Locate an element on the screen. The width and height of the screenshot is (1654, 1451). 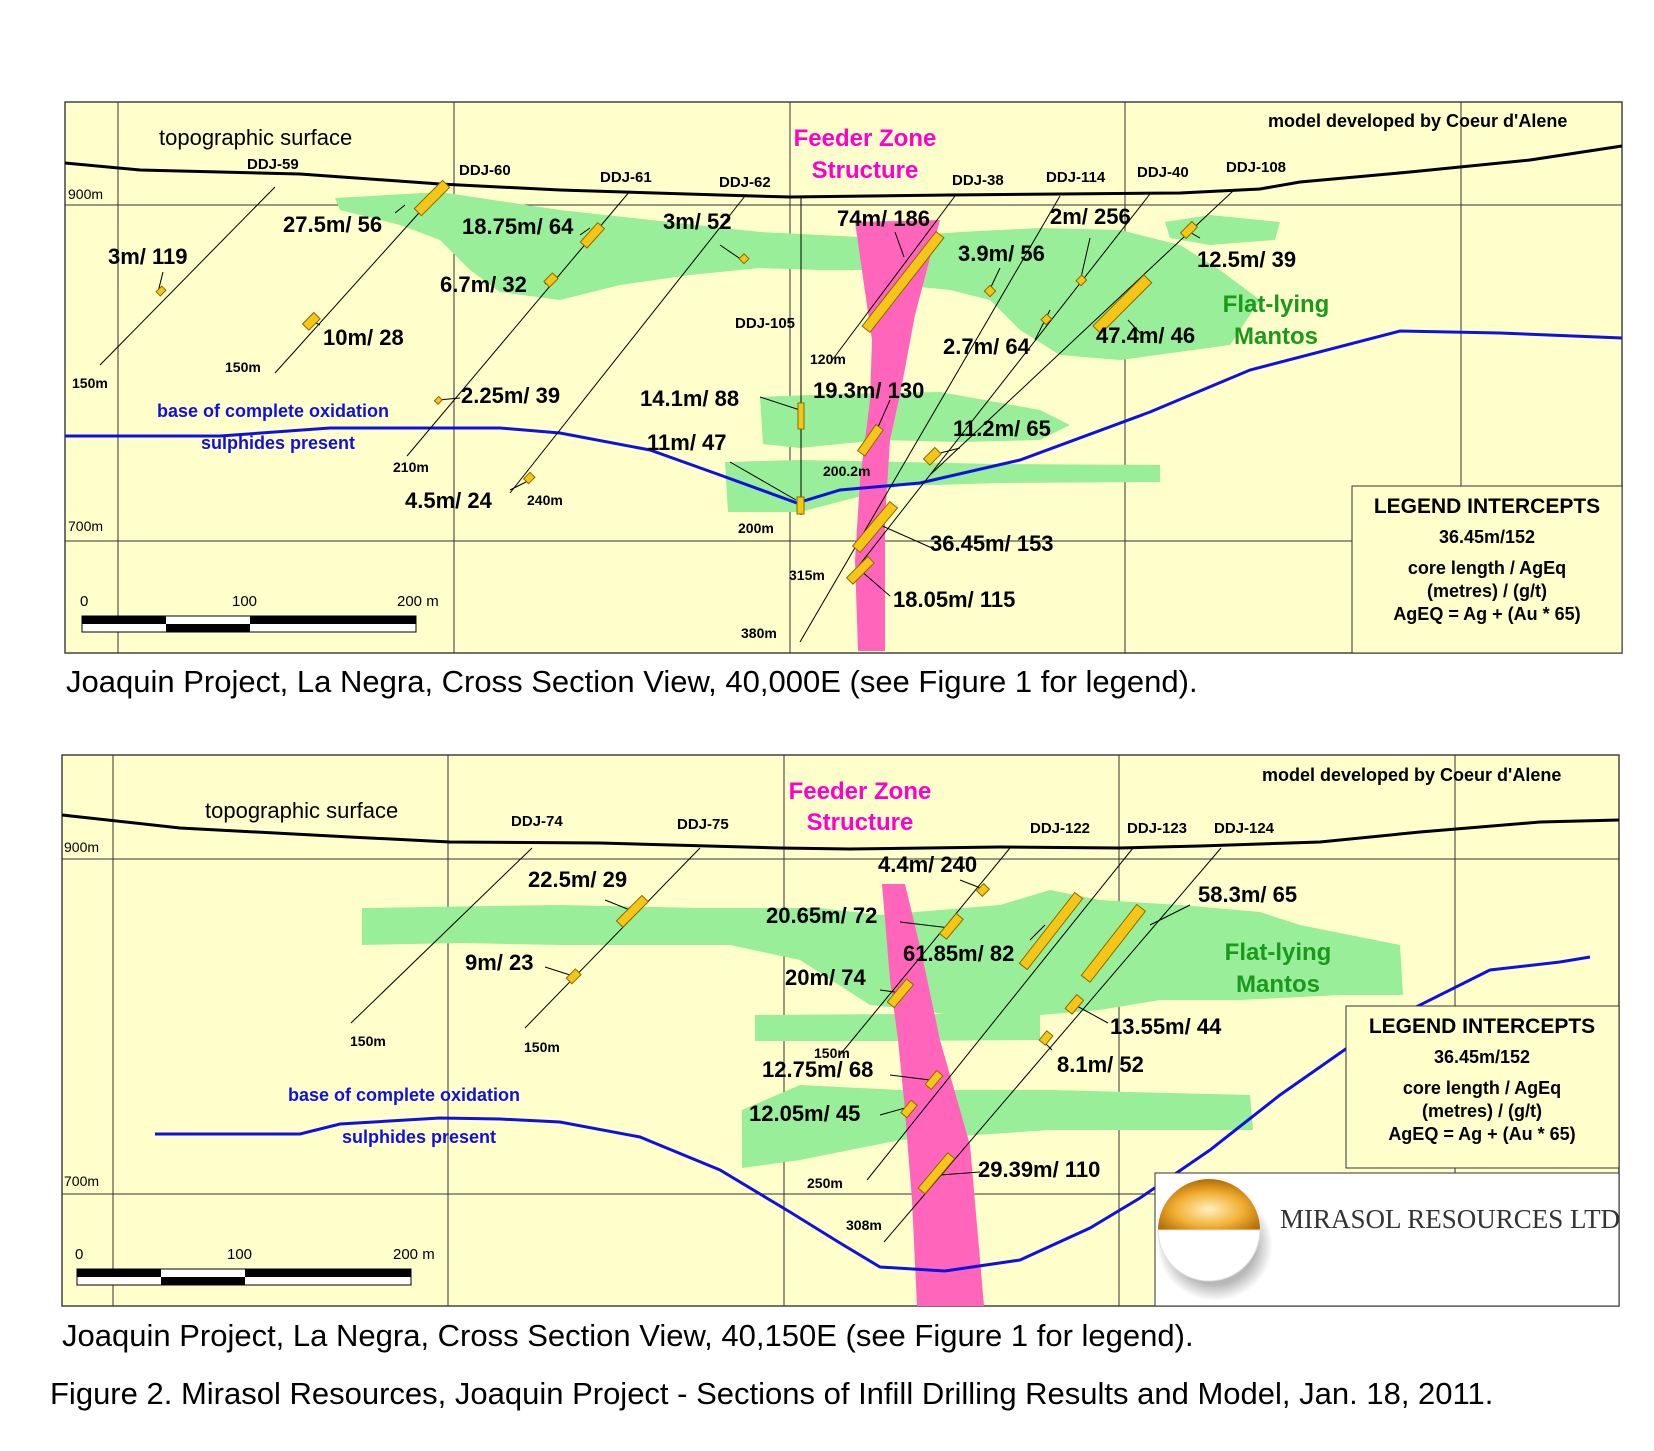
intercept-label: 3.9m/ 56 is located at coordinates (1001, 253).